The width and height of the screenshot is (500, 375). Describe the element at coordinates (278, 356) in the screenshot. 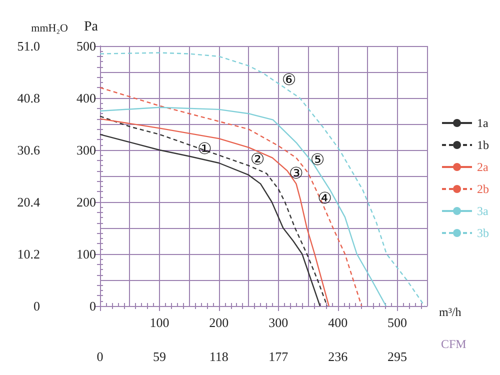

I see `x2-tick-label: 177` at that location.